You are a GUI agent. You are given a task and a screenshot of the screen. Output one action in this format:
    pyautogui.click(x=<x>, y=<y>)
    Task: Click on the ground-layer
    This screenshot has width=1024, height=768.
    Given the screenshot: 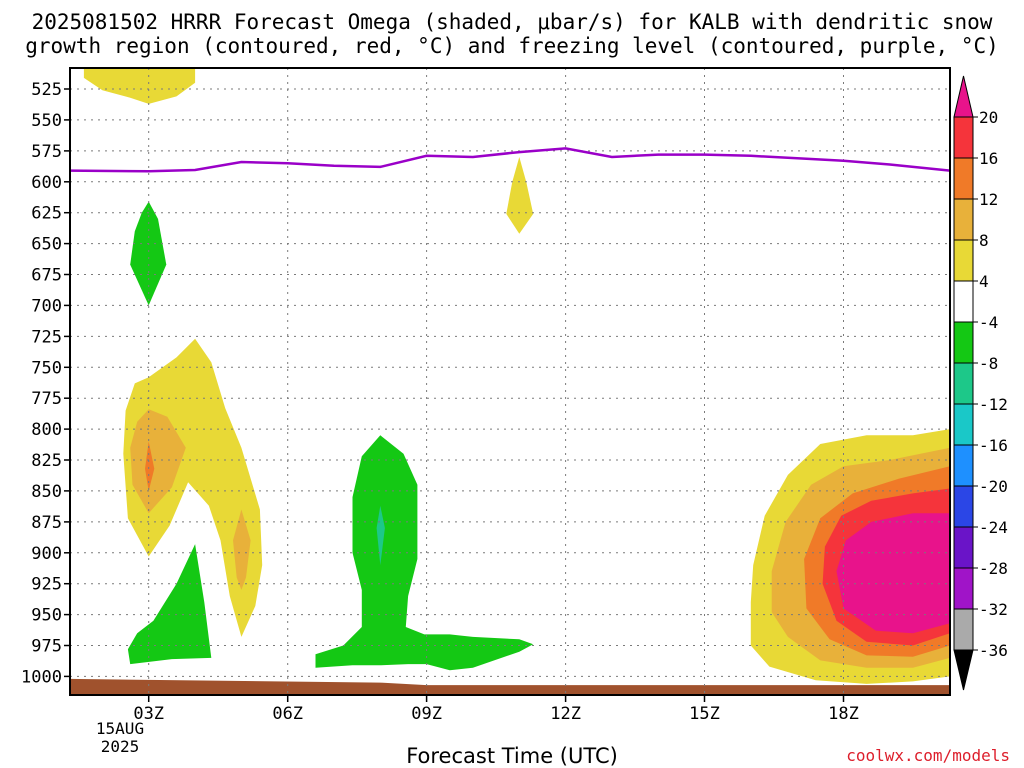 What is the action you would take?
    pyautogui.click(x=510, y=686)
    